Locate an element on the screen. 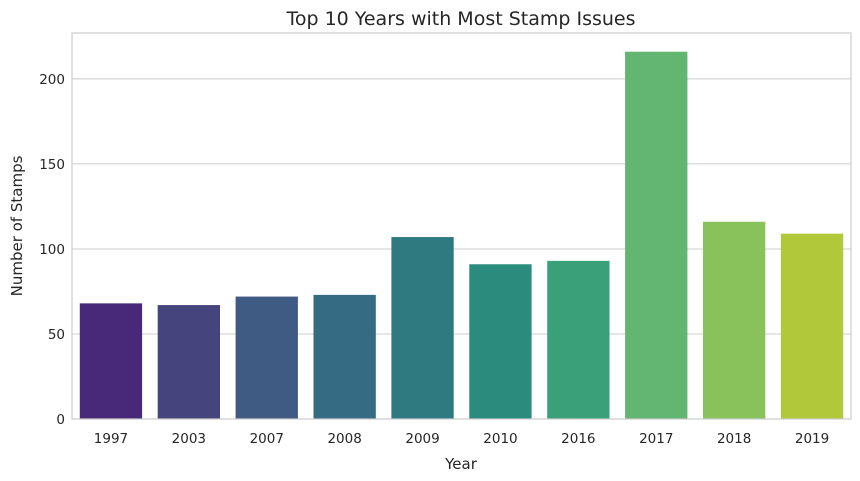 The height and width of the screenshot is (481, 860). bar-2017 is located at coordinates (656, 235).